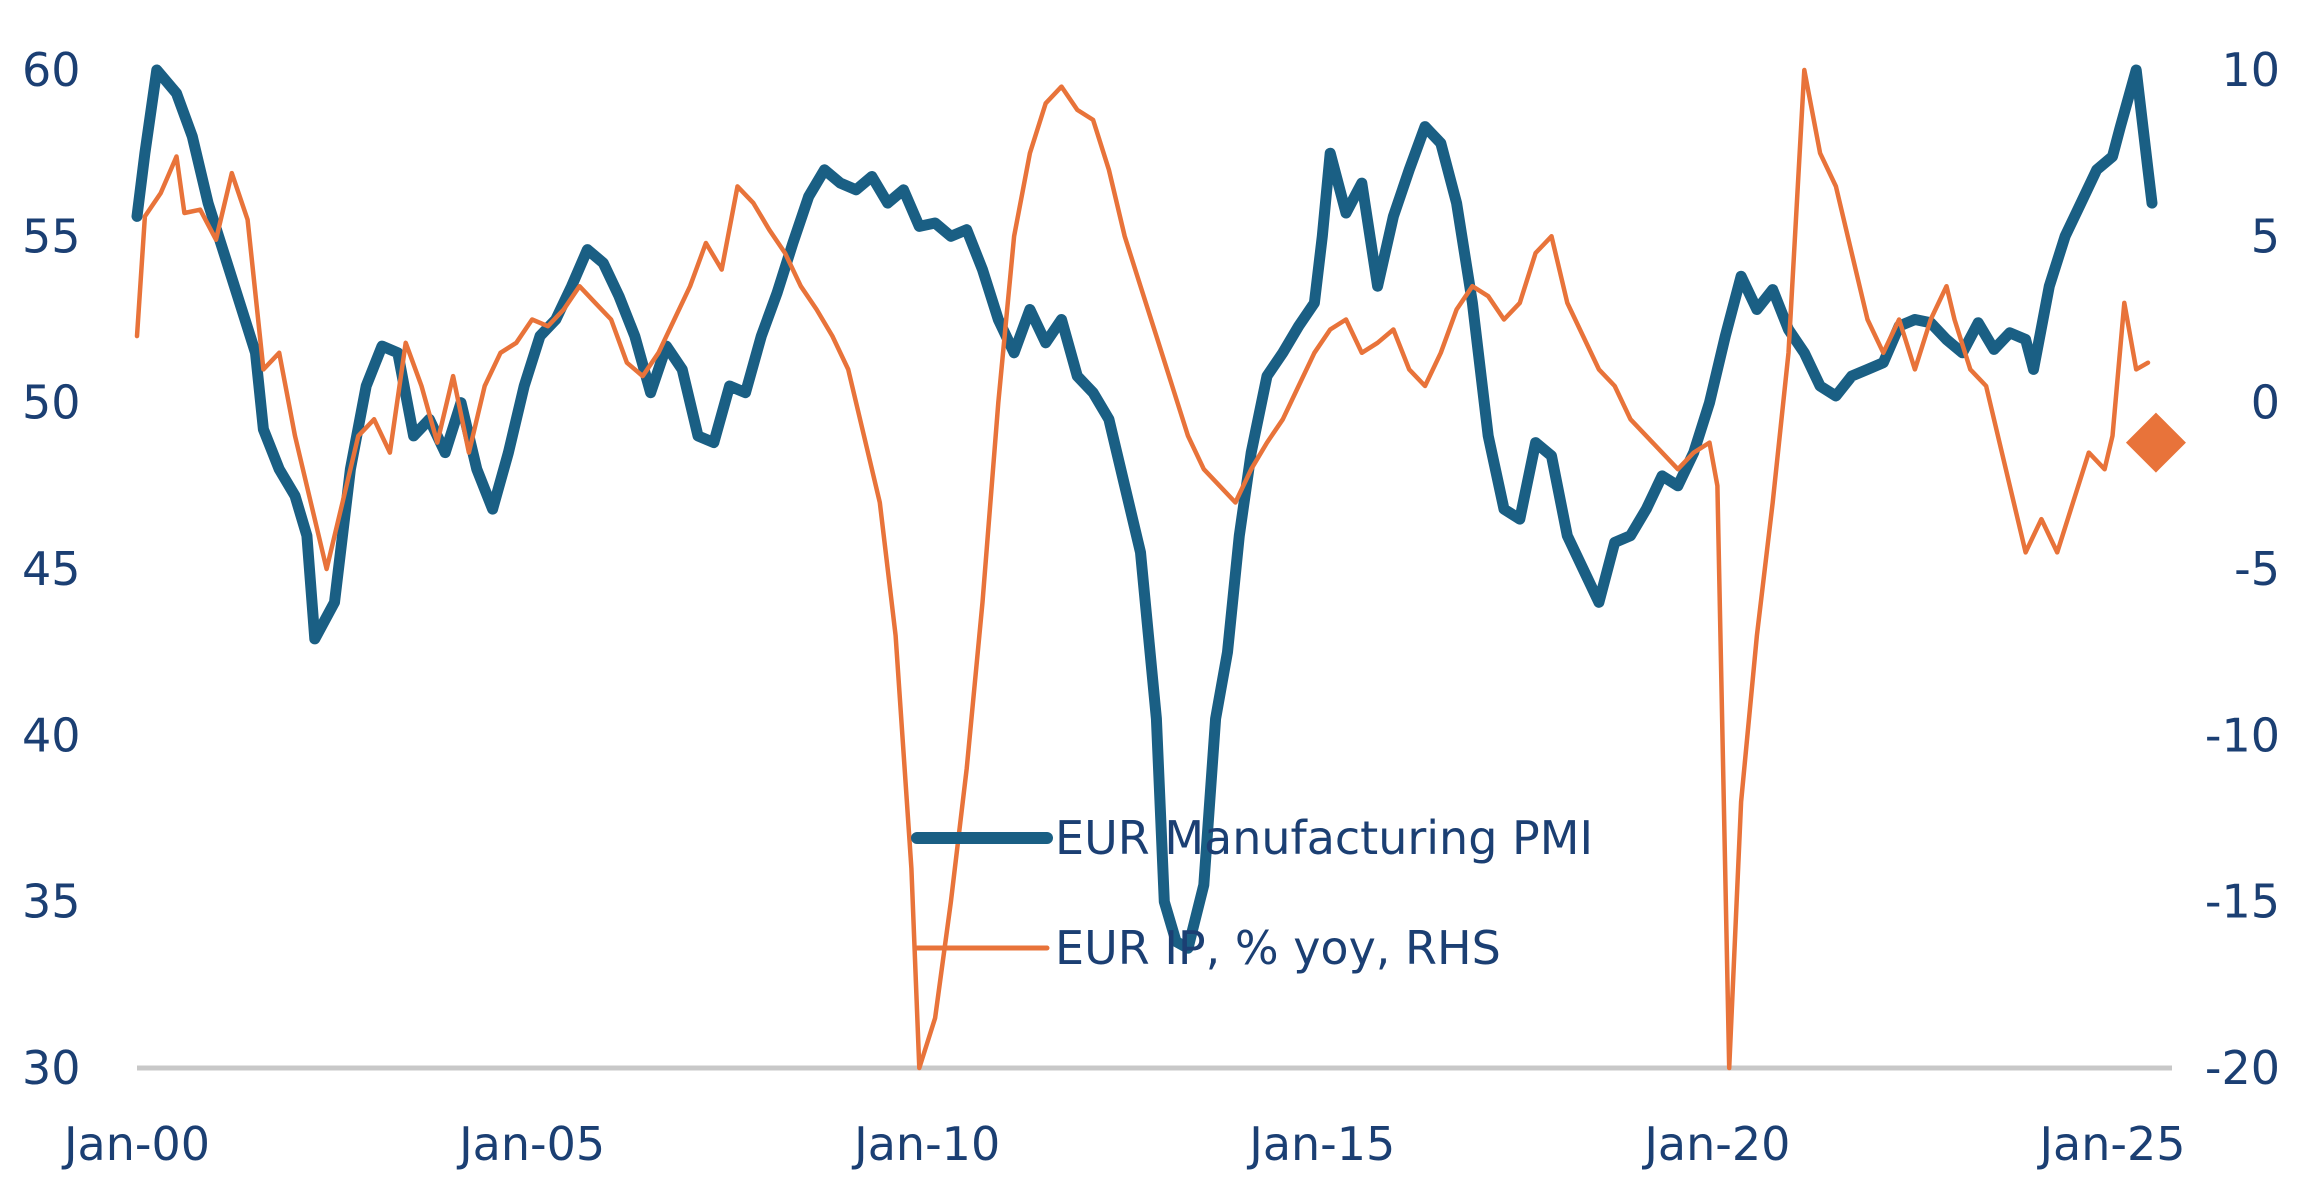  What do you see at coordinates (1252, 893) in the screenshot?
I see `legend: EUR Manufacturing PMI EUR IP, % yoy, RHS` at bounding box center [1252, 893].